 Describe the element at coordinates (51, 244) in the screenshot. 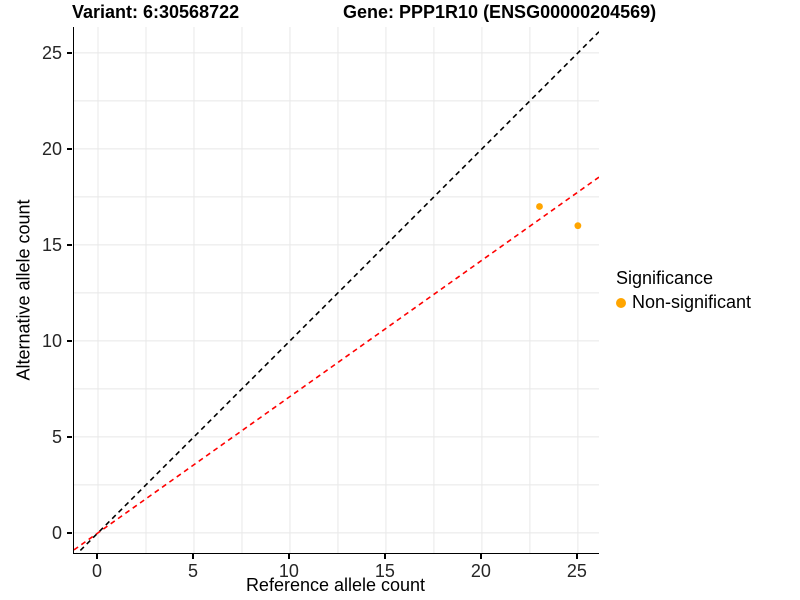

I see `y-tick-label: 15` at that location.